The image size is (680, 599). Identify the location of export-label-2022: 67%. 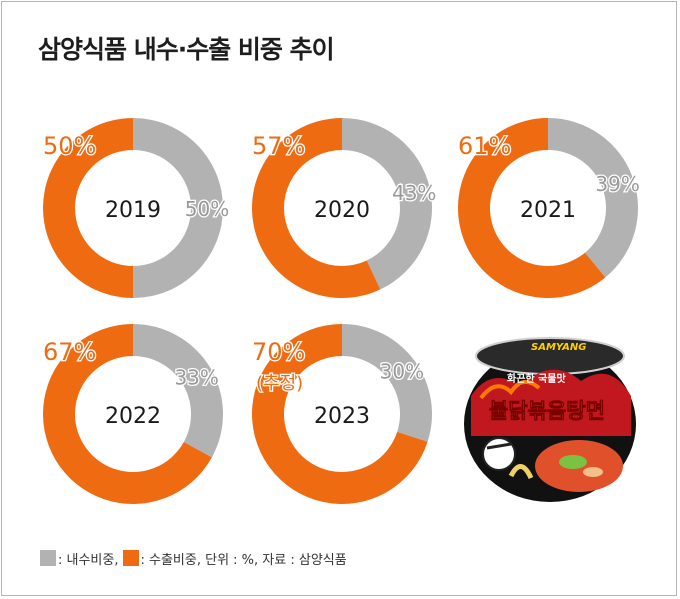
(69, 352).